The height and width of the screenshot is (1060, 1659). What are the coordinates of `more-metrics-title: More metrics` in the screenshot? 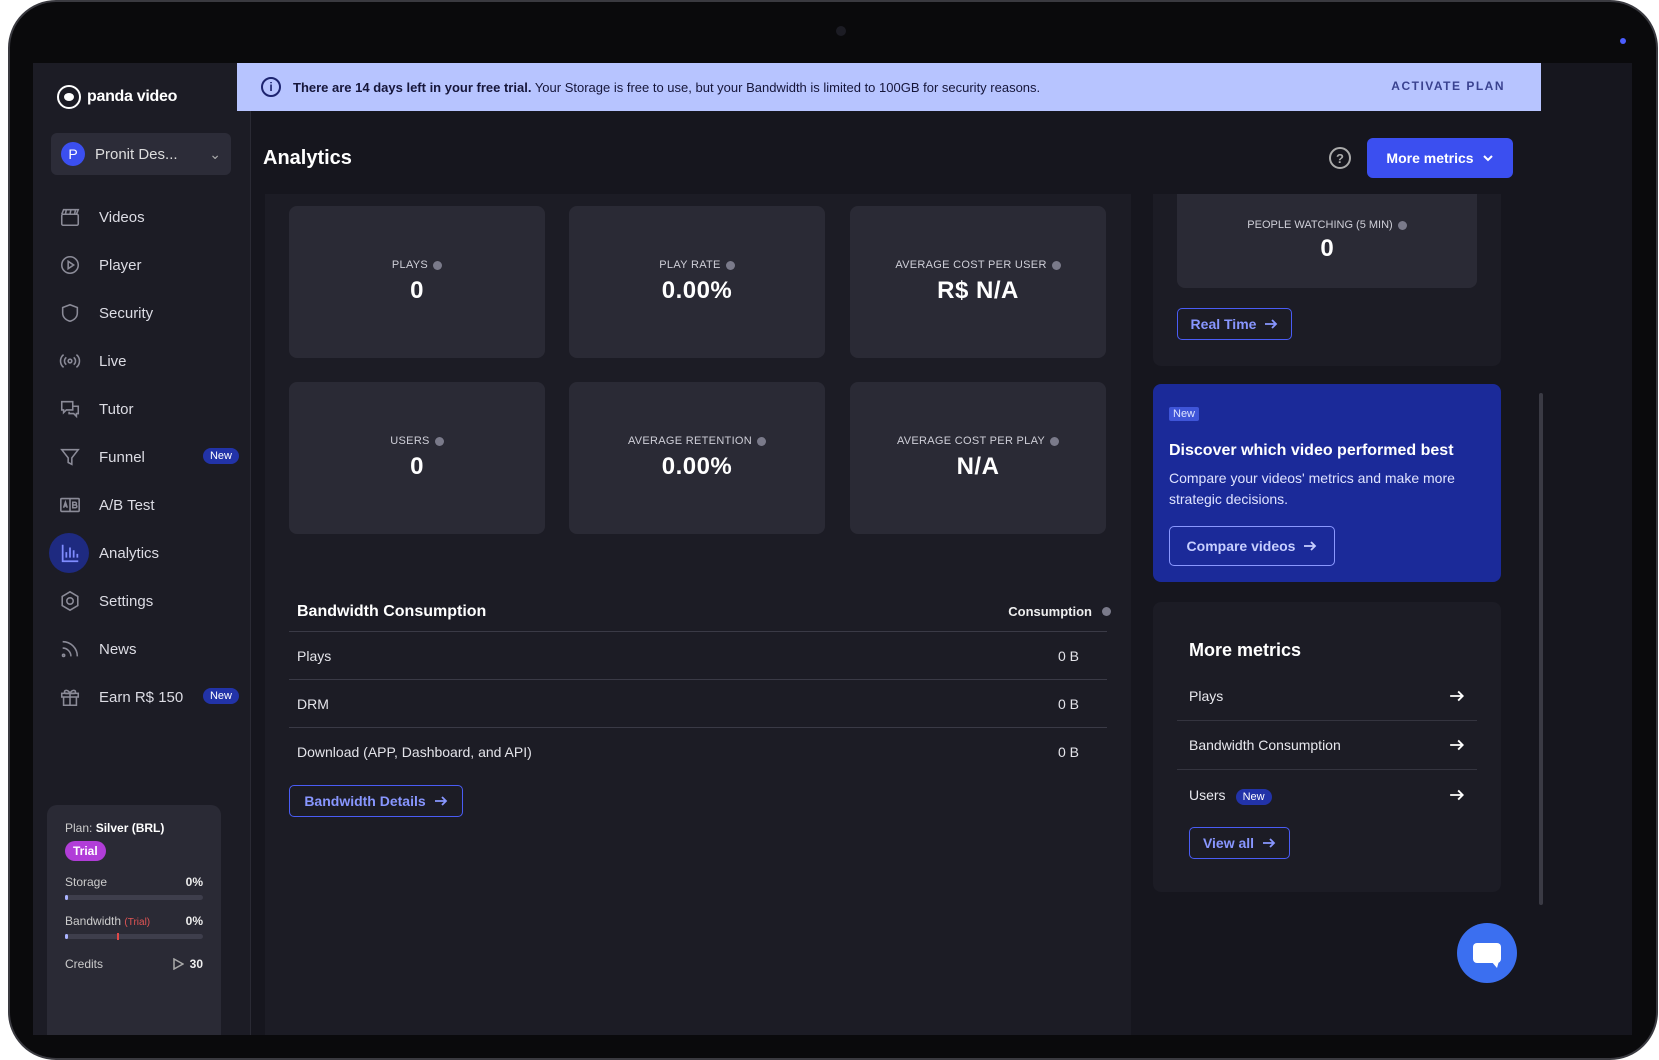 It's located at (1245, 650).